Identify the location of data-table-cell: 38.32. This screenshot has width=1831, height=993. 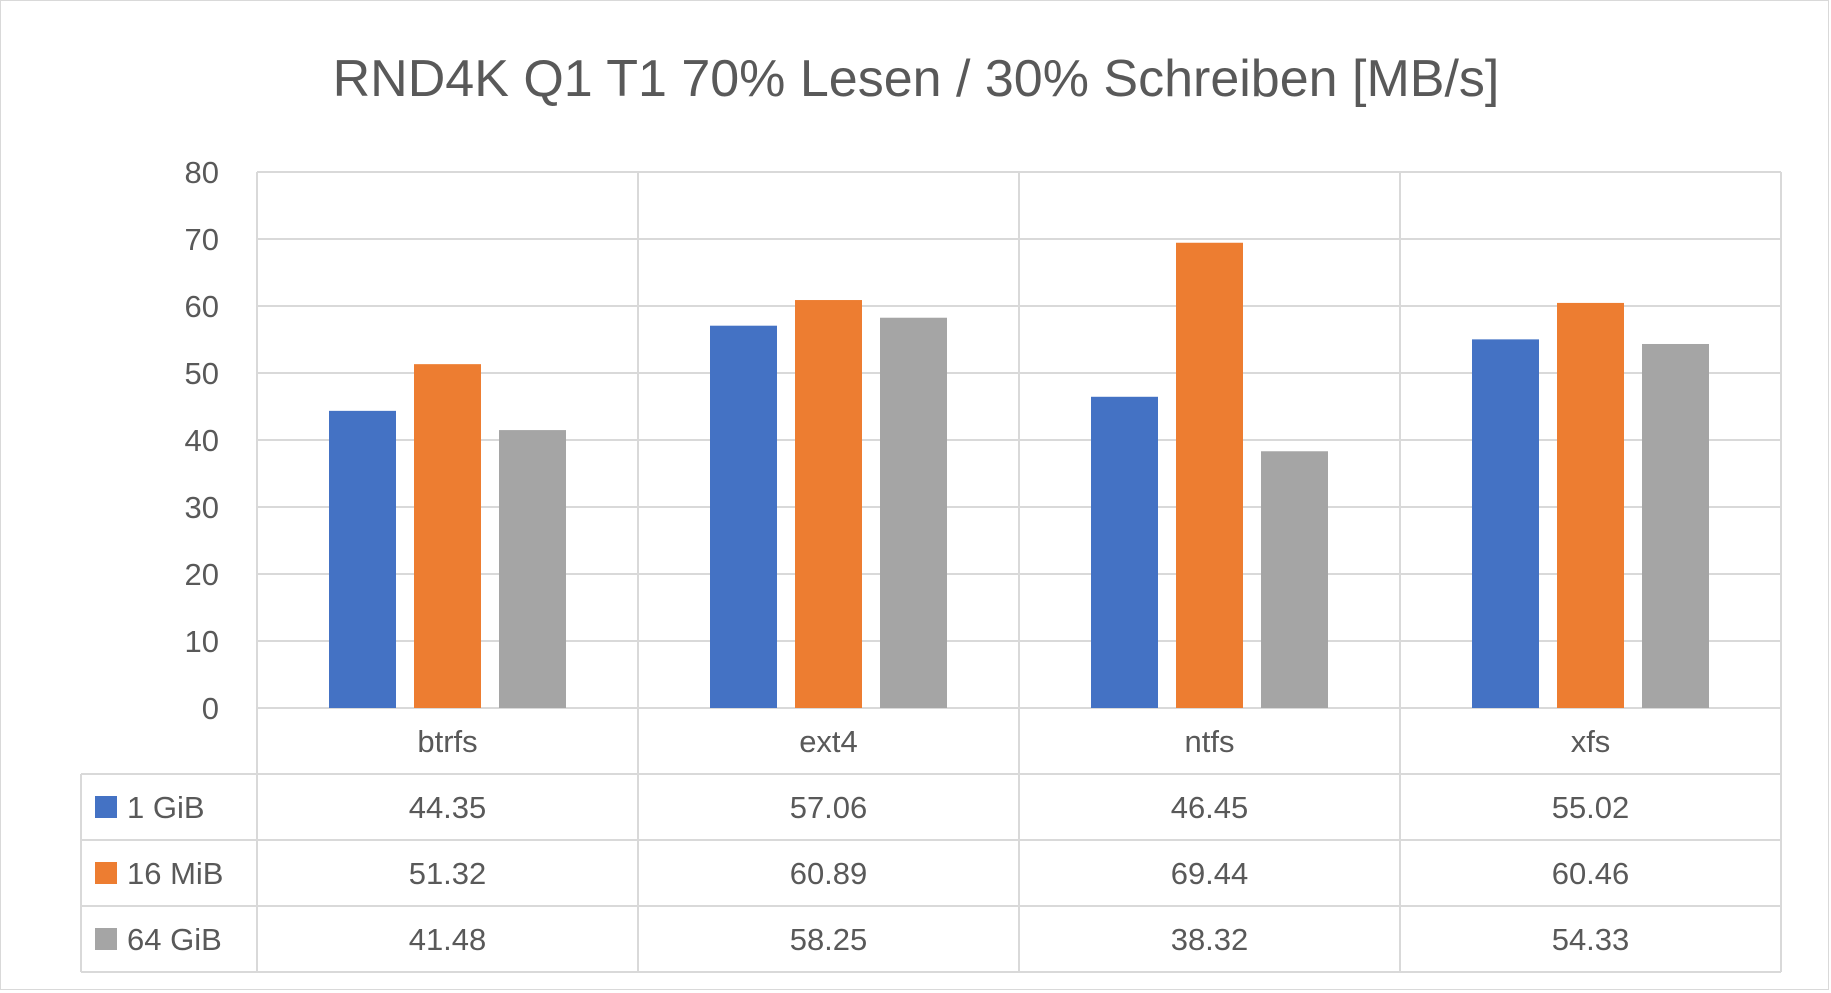
(1210, 939).